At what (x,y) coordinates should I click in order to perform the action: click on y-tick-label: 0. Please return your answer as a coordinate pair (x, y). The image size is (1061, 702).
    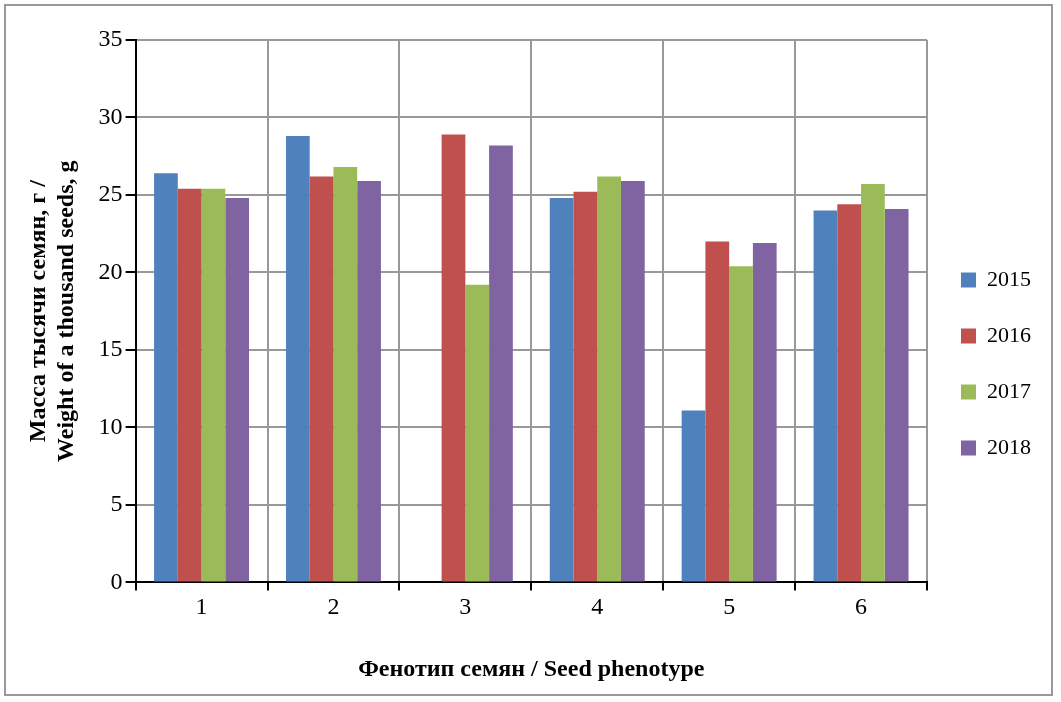
    Looking at the image, I should click on (116, 580).